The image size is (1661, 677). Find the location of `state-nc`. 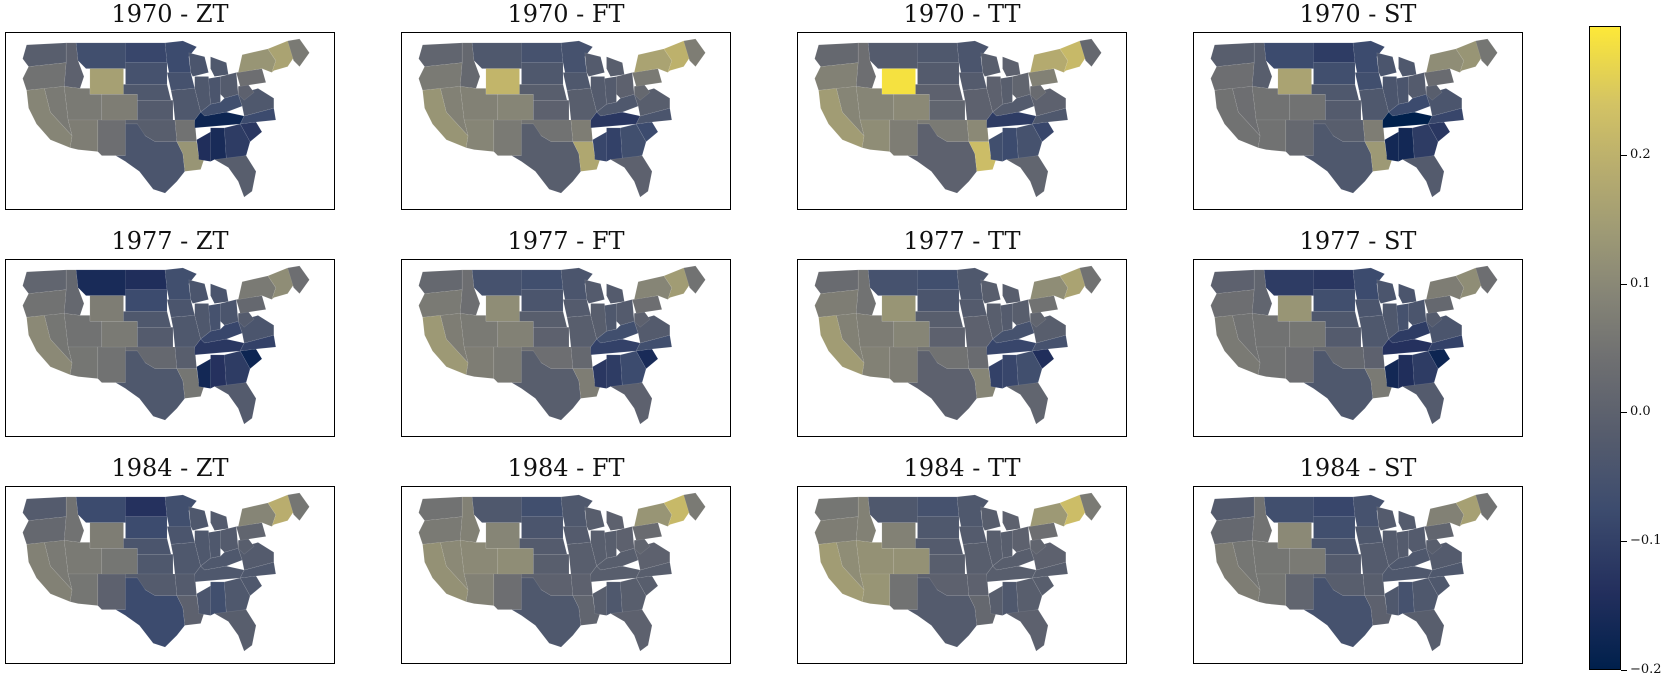

state-nc is located at coordinates (1050, 570).